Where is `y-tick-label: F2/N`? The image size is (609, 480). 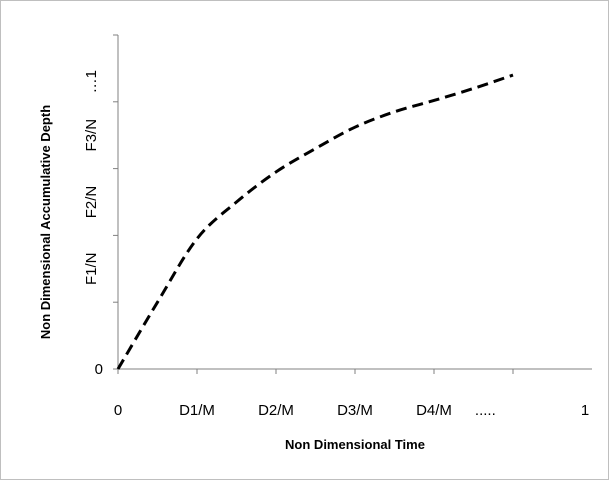 y-tick-label: F2/N is located at coordinates (91, 202).